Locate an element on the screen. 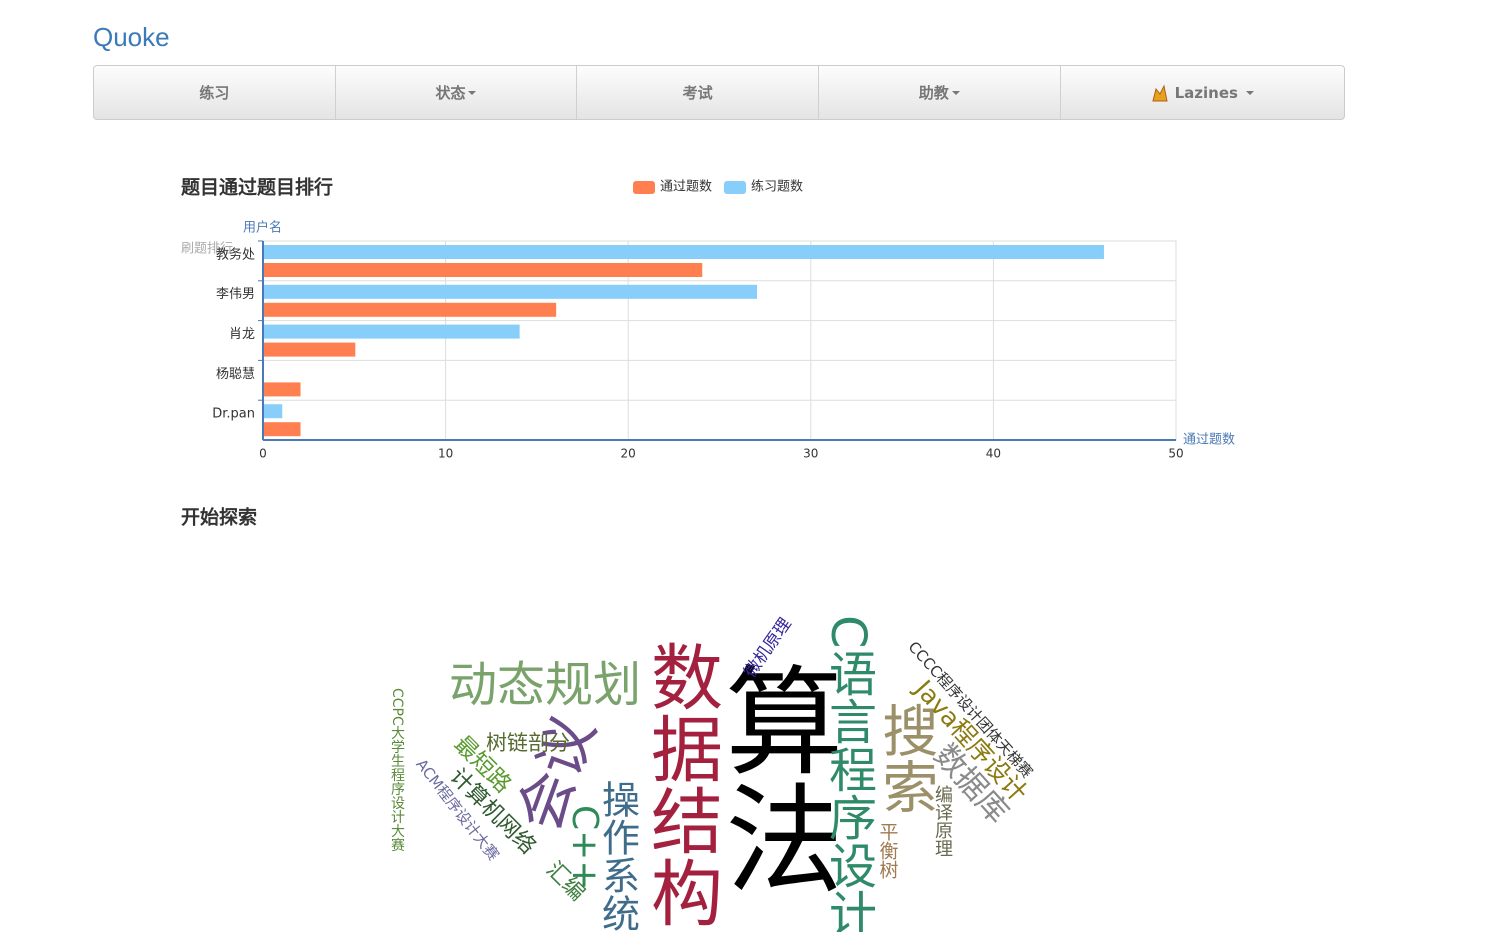 The width and height of the screenshot is (1488, 932). x-tick-label: 20 is located at coordinates (628, 454).